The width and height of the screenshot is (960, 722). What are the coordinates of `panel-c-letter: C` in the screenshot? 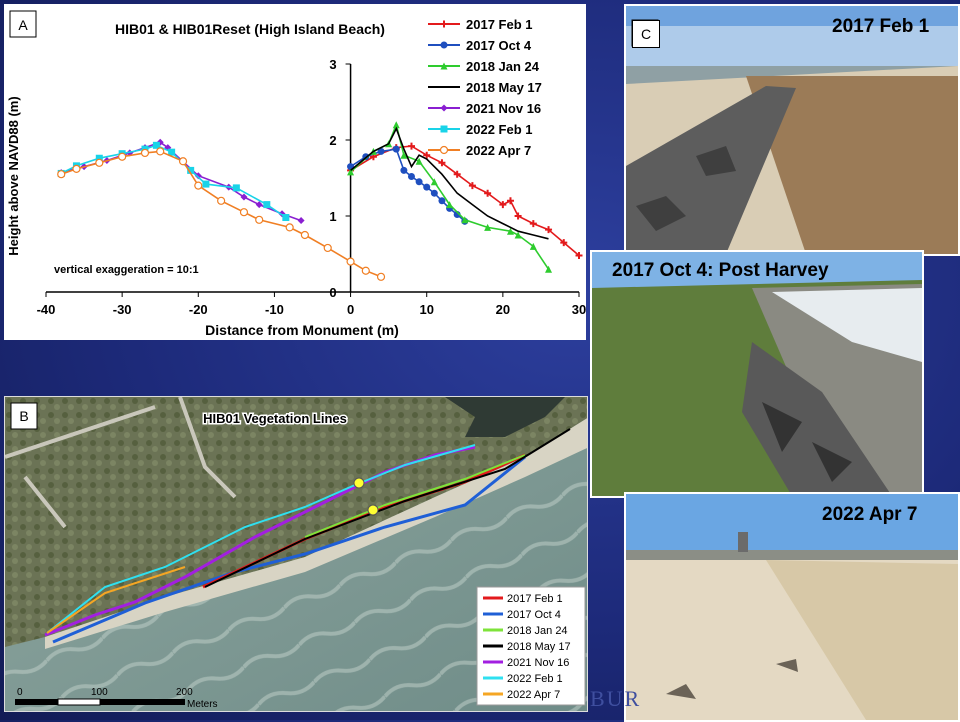 It's located at (646, 34).